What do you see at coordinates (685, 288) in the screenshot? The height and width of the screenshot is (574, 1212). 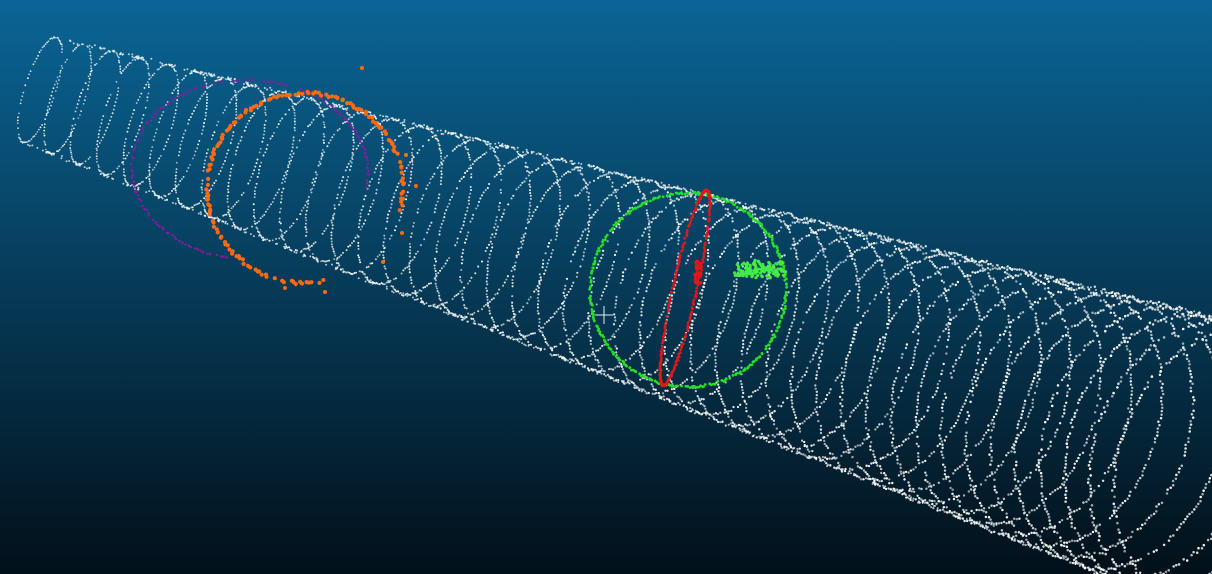 I see `red-ring-point-cloud` at bounding box center [685, 288].